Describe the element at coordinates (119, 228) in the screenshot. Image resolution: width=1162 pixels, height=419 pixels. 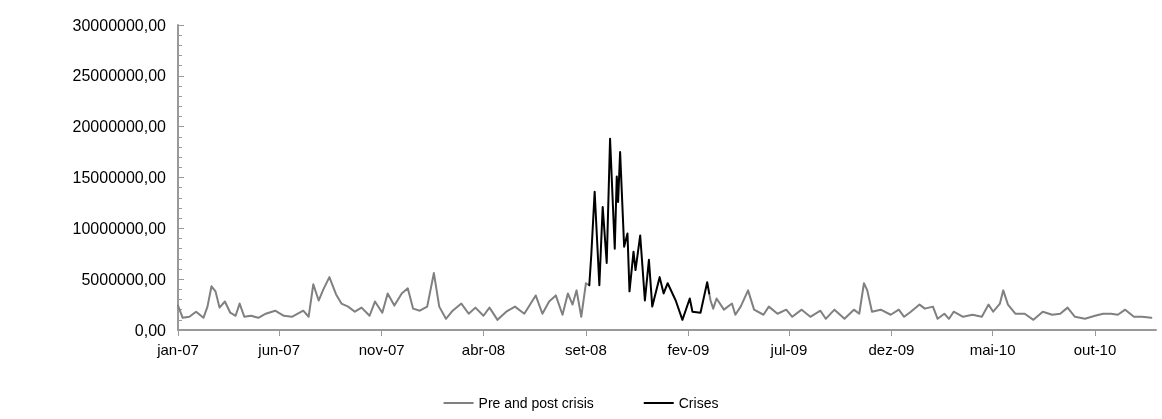
I see `y-tick-label: 10000000,00` at that location.